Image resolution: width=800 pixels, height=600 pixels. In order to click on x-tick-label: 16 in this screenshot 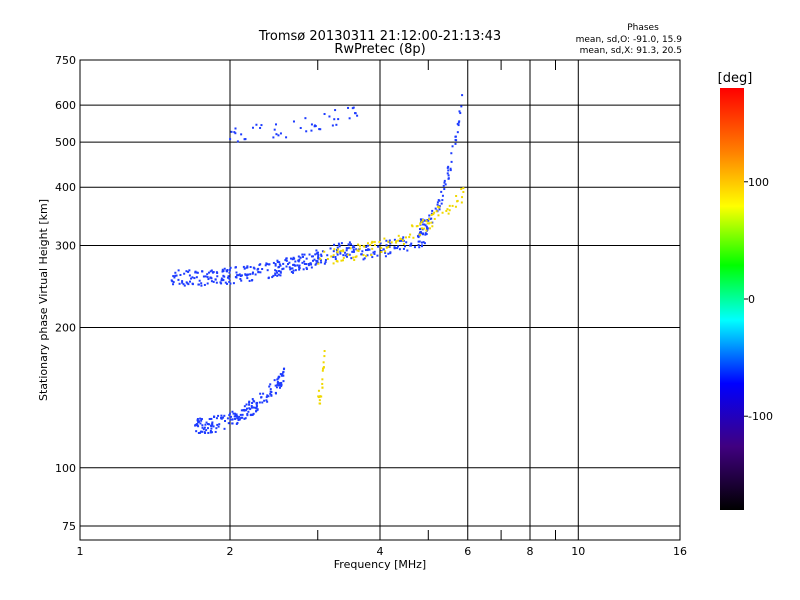, I will do `click(680, 551)`.